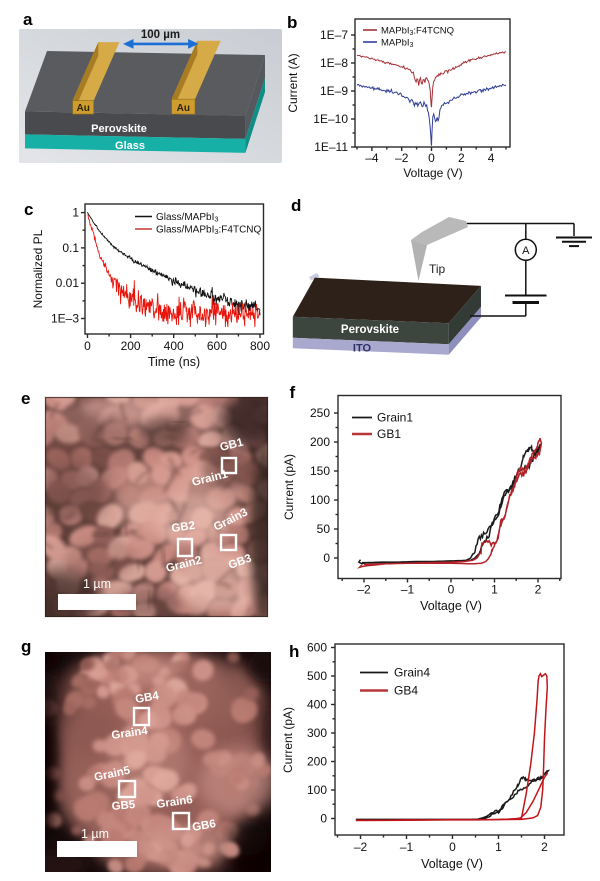 The height and width of the screenshot is (881, 600). What do you see at coordinates (491, 158) in the screenshot?
I see `svg-text: 4` at bounding box center [491, 158].